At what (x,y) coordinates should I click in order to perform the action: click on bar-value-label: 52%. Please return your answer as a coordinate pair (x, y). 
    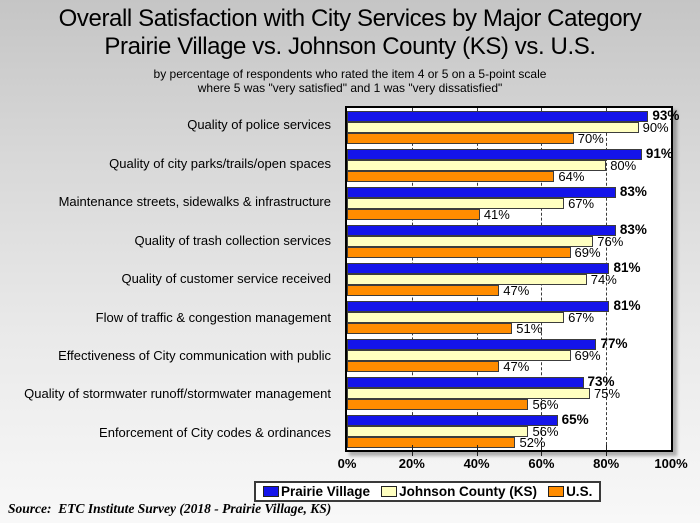
    Looking at the image, I should click on (532, 442).